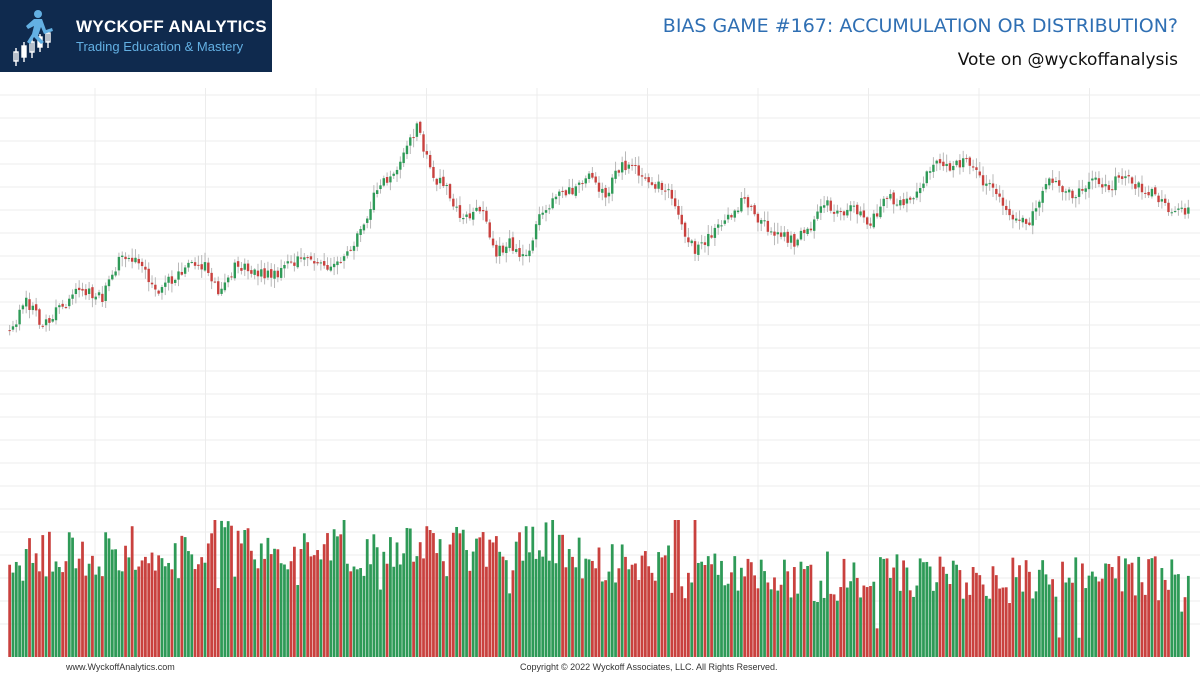 Image resolution: width=1200 pixels, height=677 pixels. What do you see at coordinates (120, 667) in the screenshot?
I see `footer-website: www.WyckoffAnalytics.com` at bounding box center [120, 667].